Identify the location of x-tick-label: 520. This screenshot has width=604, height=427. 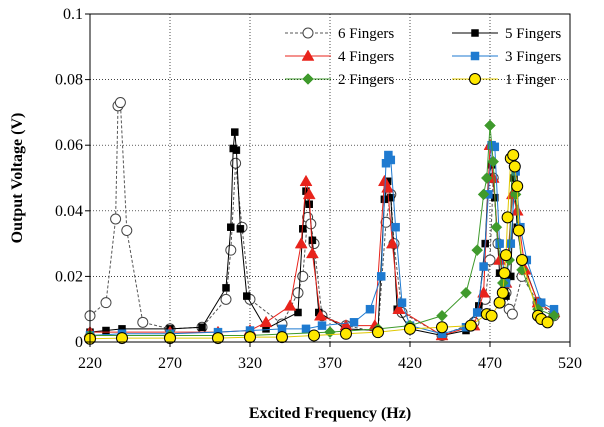
(570, 363).